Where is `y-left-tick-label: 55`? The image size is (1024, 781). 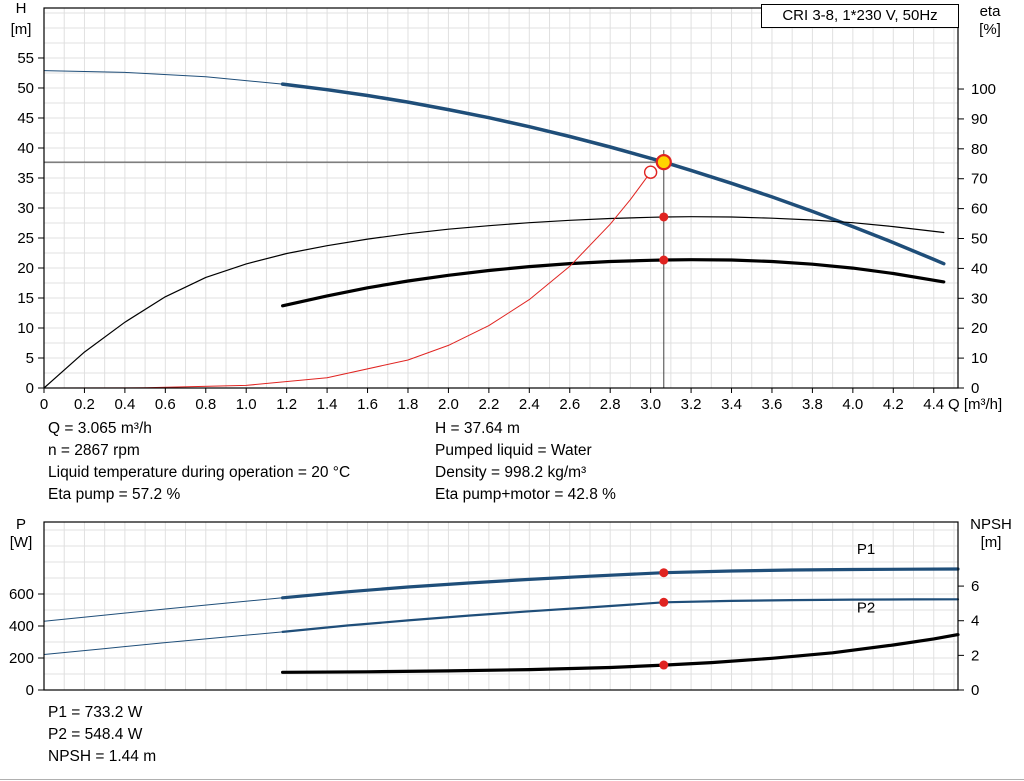
y-left-tick-label: 55 is located at coordinates (25, 58).